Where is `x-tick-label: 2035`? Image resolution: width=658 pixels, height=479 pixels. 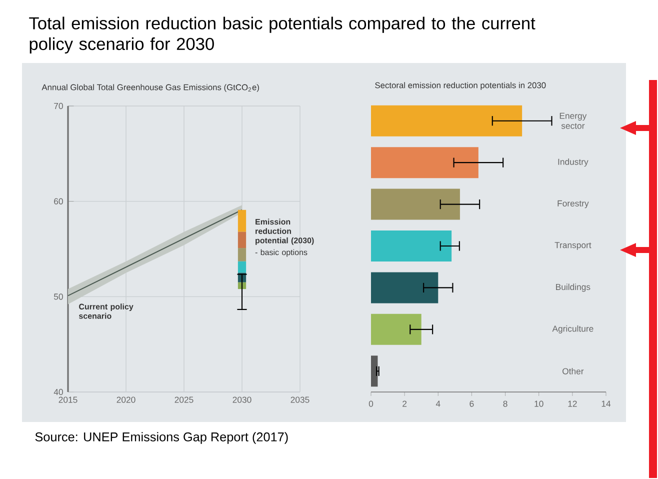
x-tick-label: 2035 is located at coordinates (300, 399).